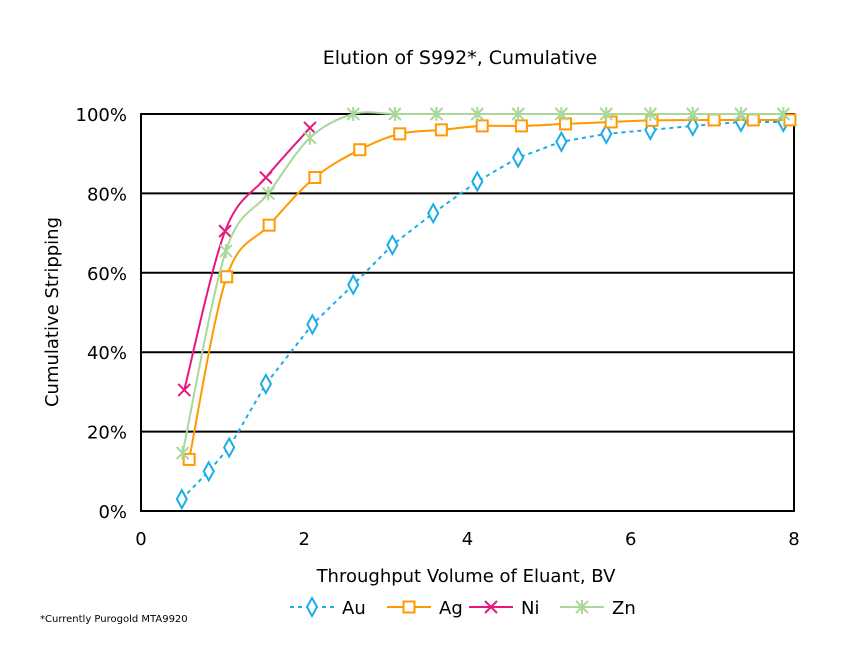 The image size is (843, 666). What do you see at coordinates (52, 312) in the screenshot?
I see `y-axis-label: Cumulative Stripping` at bounding box center [52, 312].